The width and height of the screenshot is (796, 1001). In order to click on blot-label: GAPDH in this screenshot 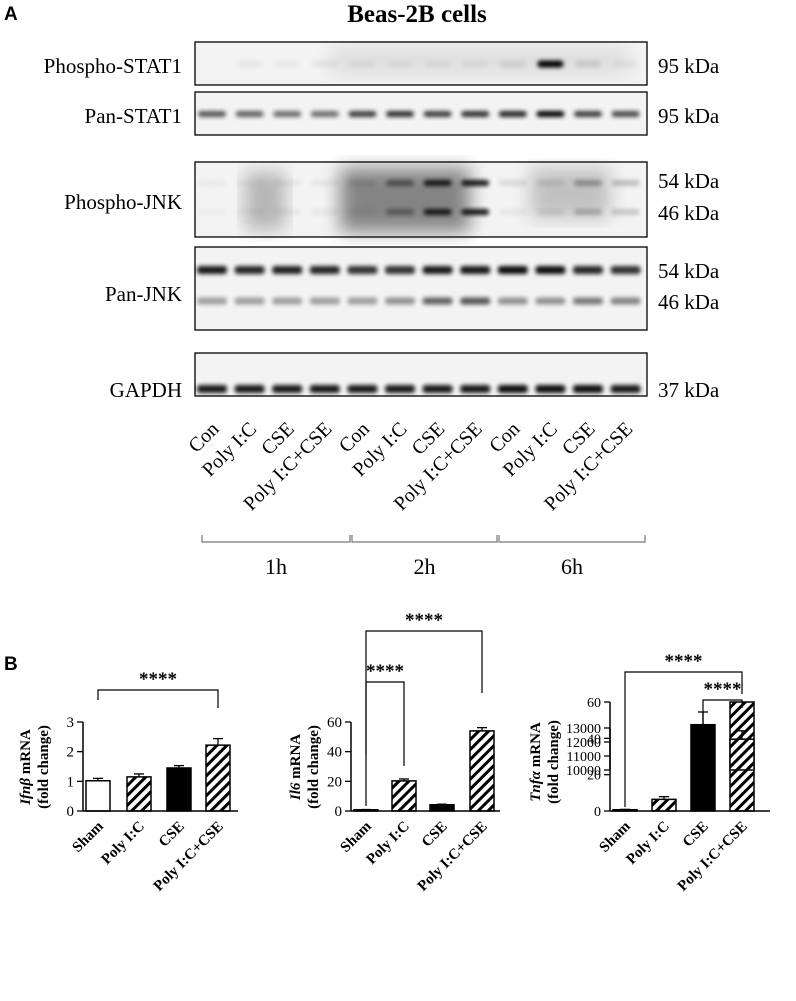, I will do `click(146, 390)`.